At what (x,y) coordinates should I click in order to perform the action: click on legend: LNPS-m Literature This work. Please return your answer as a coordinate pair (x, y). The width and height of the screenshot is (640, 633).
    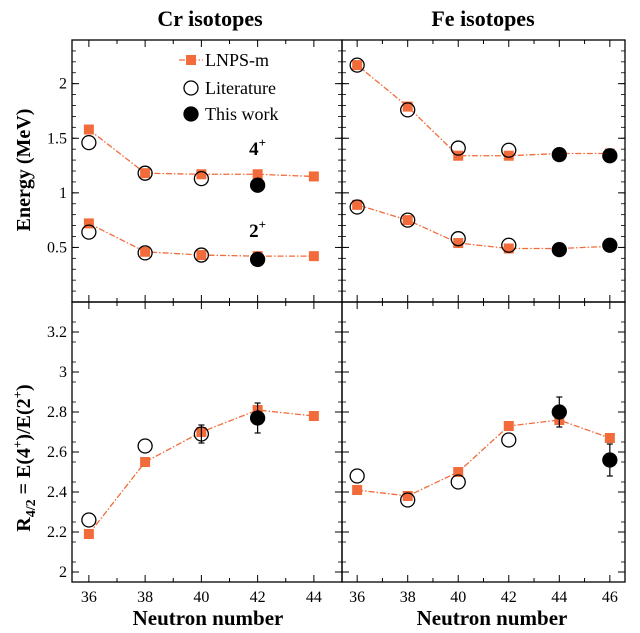
    Looking at the image, I should click on (229, 87).